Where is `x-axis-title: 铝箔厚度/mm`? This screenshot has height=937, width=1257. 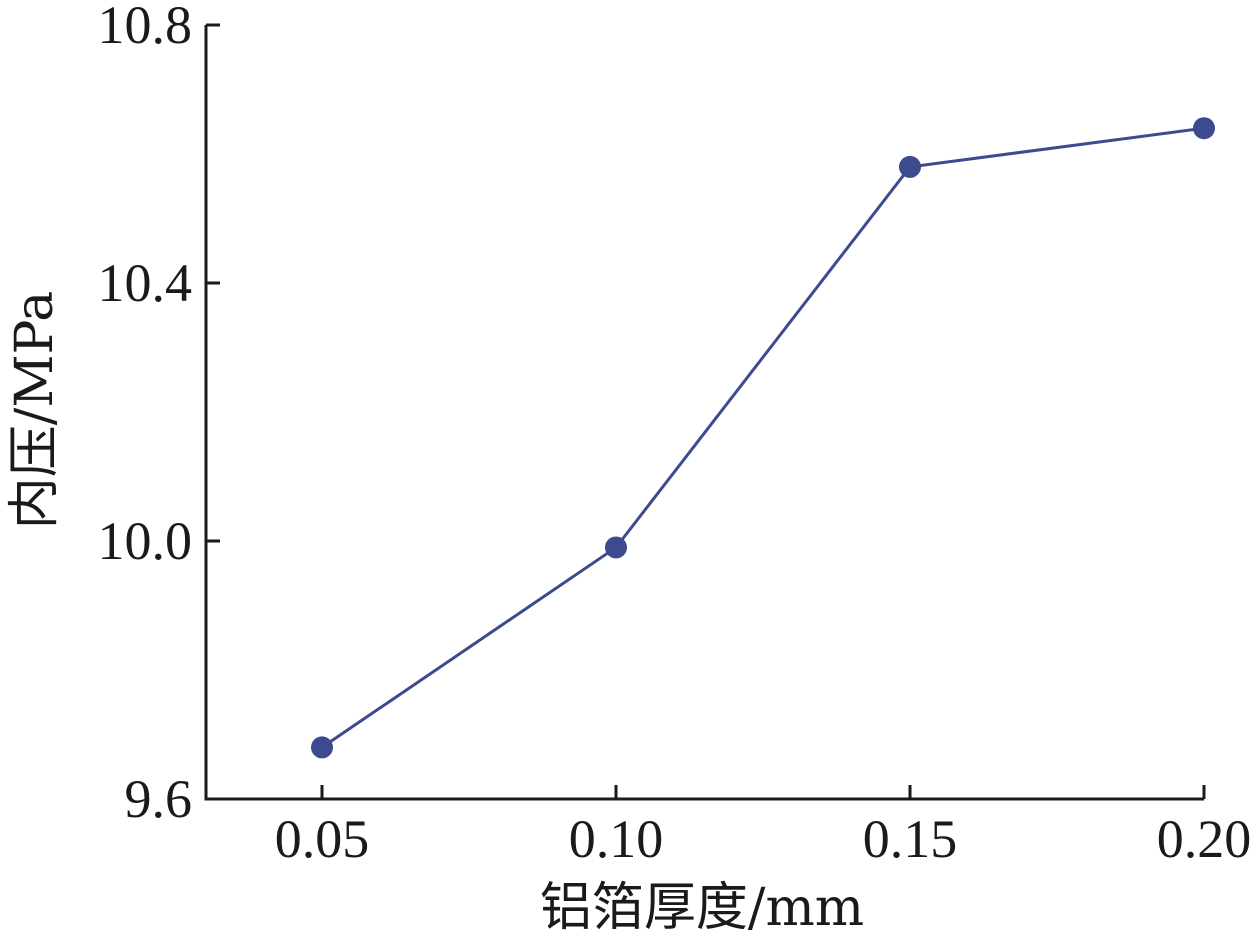 x-axis-title: 铝箔厚度/mm is located at coordinates (702, 907).